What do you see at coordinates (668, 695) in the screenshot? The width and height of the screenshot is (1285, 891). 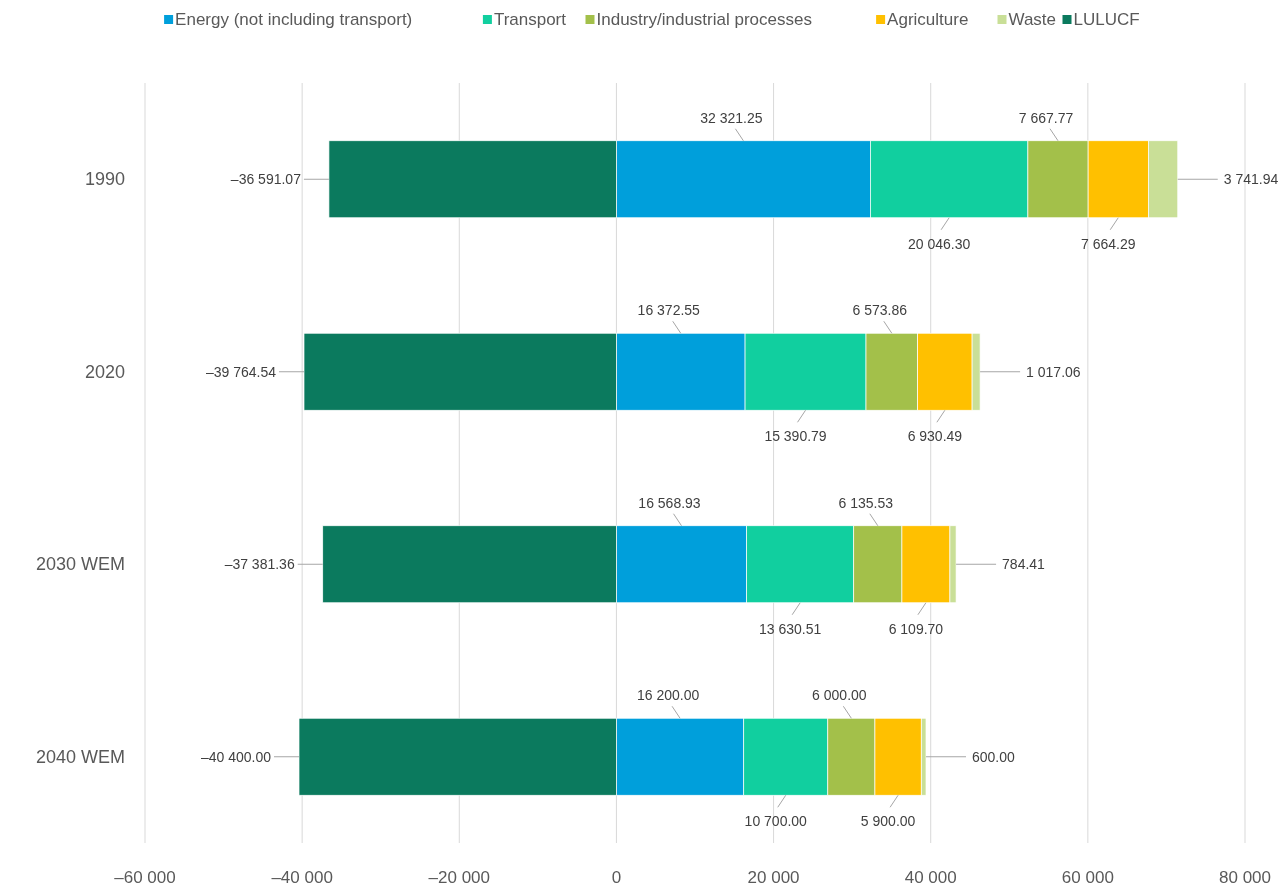 I see `data-label: 16 200.00` at bounding box center [668, 695].